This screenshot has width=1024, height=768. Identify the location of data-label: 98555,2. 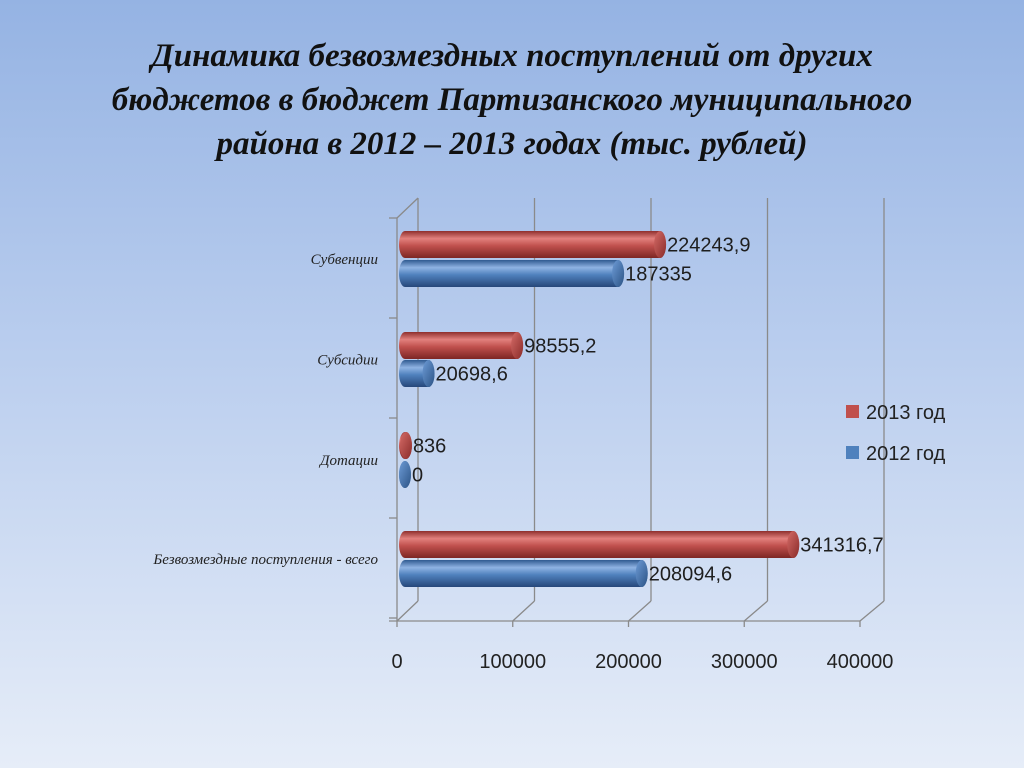
(560, 347).